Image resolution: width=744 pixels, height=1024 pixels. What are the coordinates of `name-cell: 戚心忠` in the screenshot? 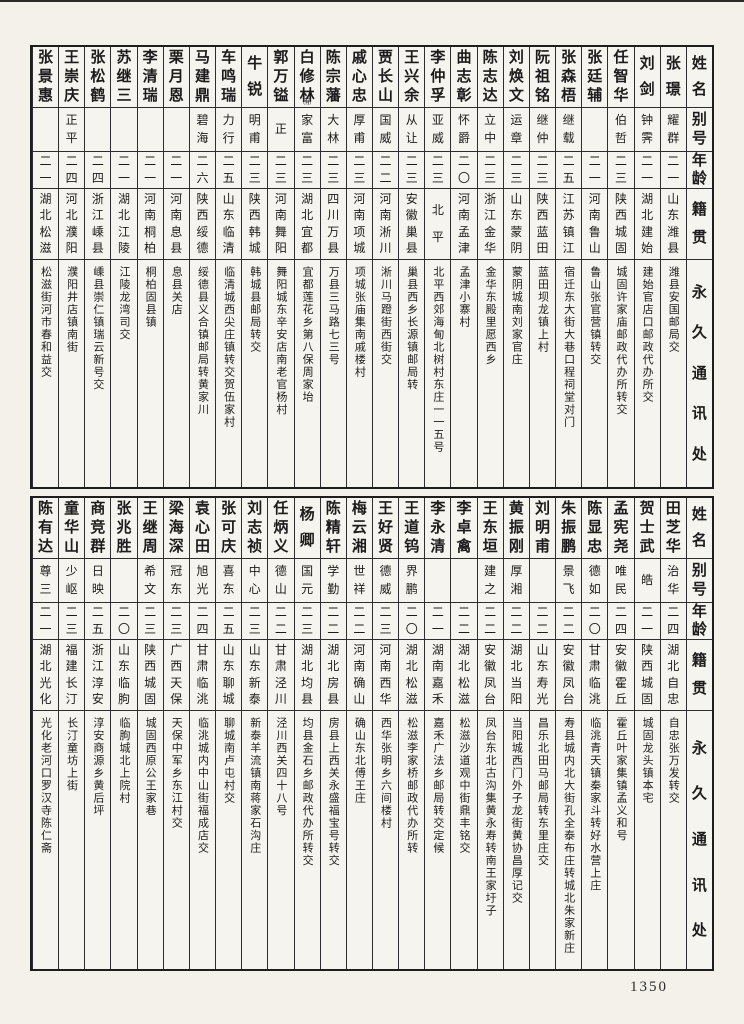 It's located at (359, 77).